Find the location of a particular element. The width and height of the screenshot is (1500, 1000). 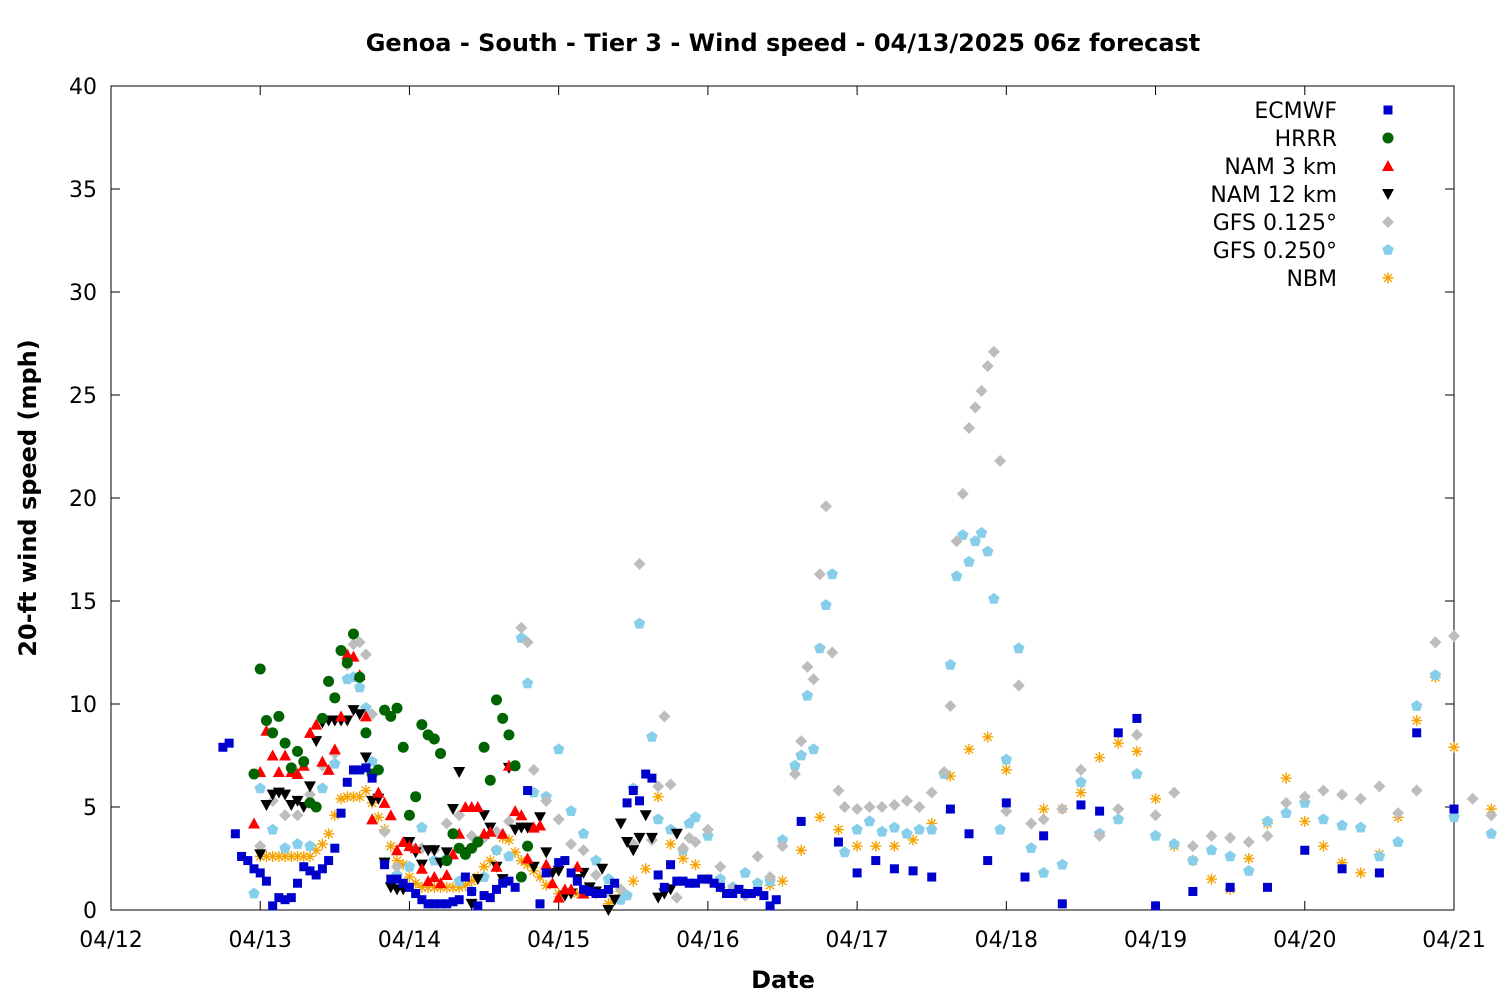

legend-marker-triangle-down is located at coordinates (1388, 194).